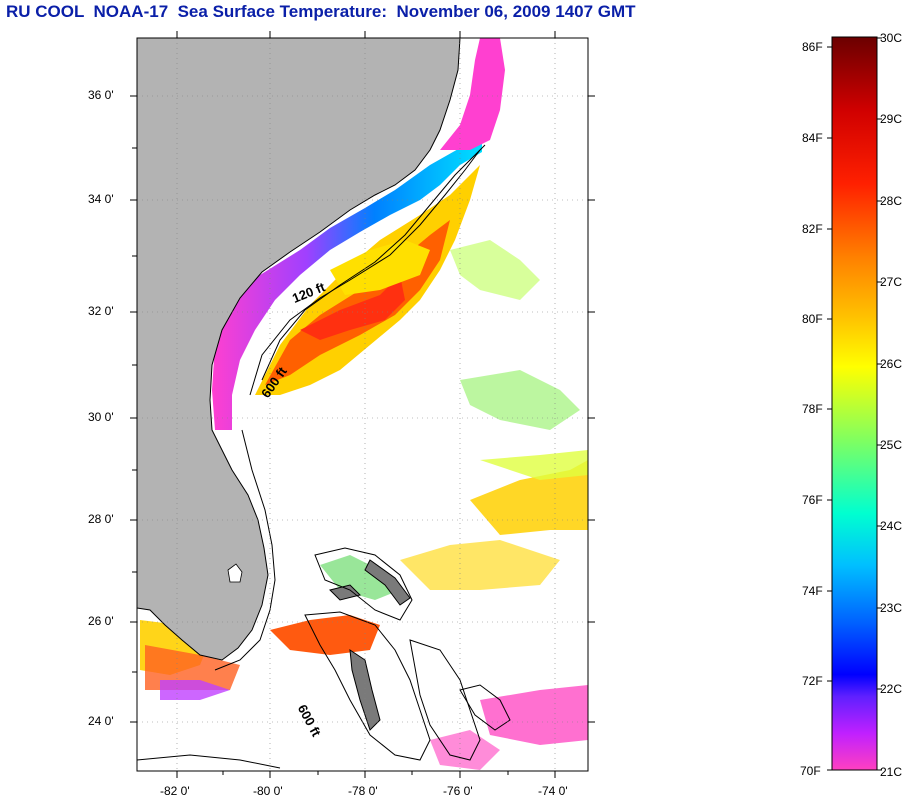 This screenshot has height=801, width=913. What do you see at coordinates (891, 364) in the screenshot?
I see `colorbar-c-label: 26C` at bounding box center [891, 364].